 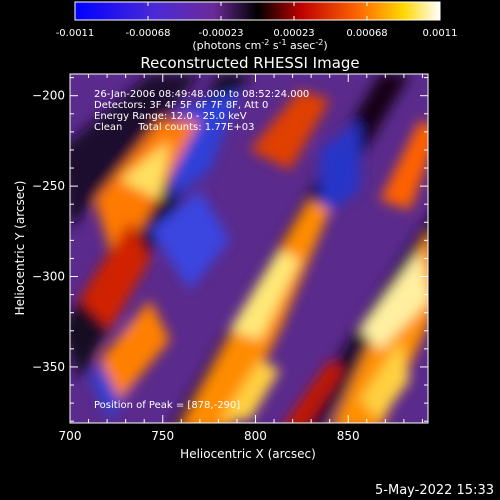 I want to click on colorbar-tick-label: -0.00068, so click(x=148, y=33).